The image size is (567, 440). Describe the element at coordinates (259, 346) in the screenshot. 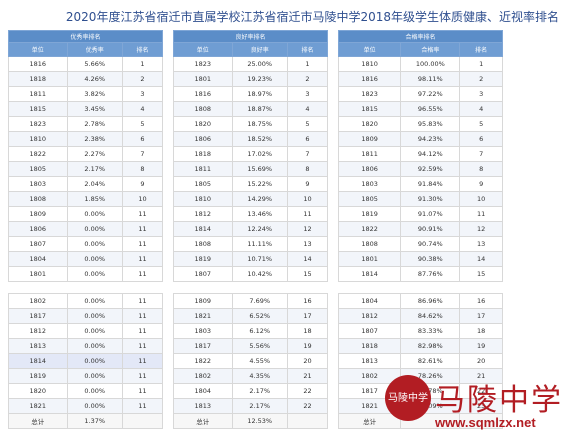

I see `table-cell: 5.56%` at that location.